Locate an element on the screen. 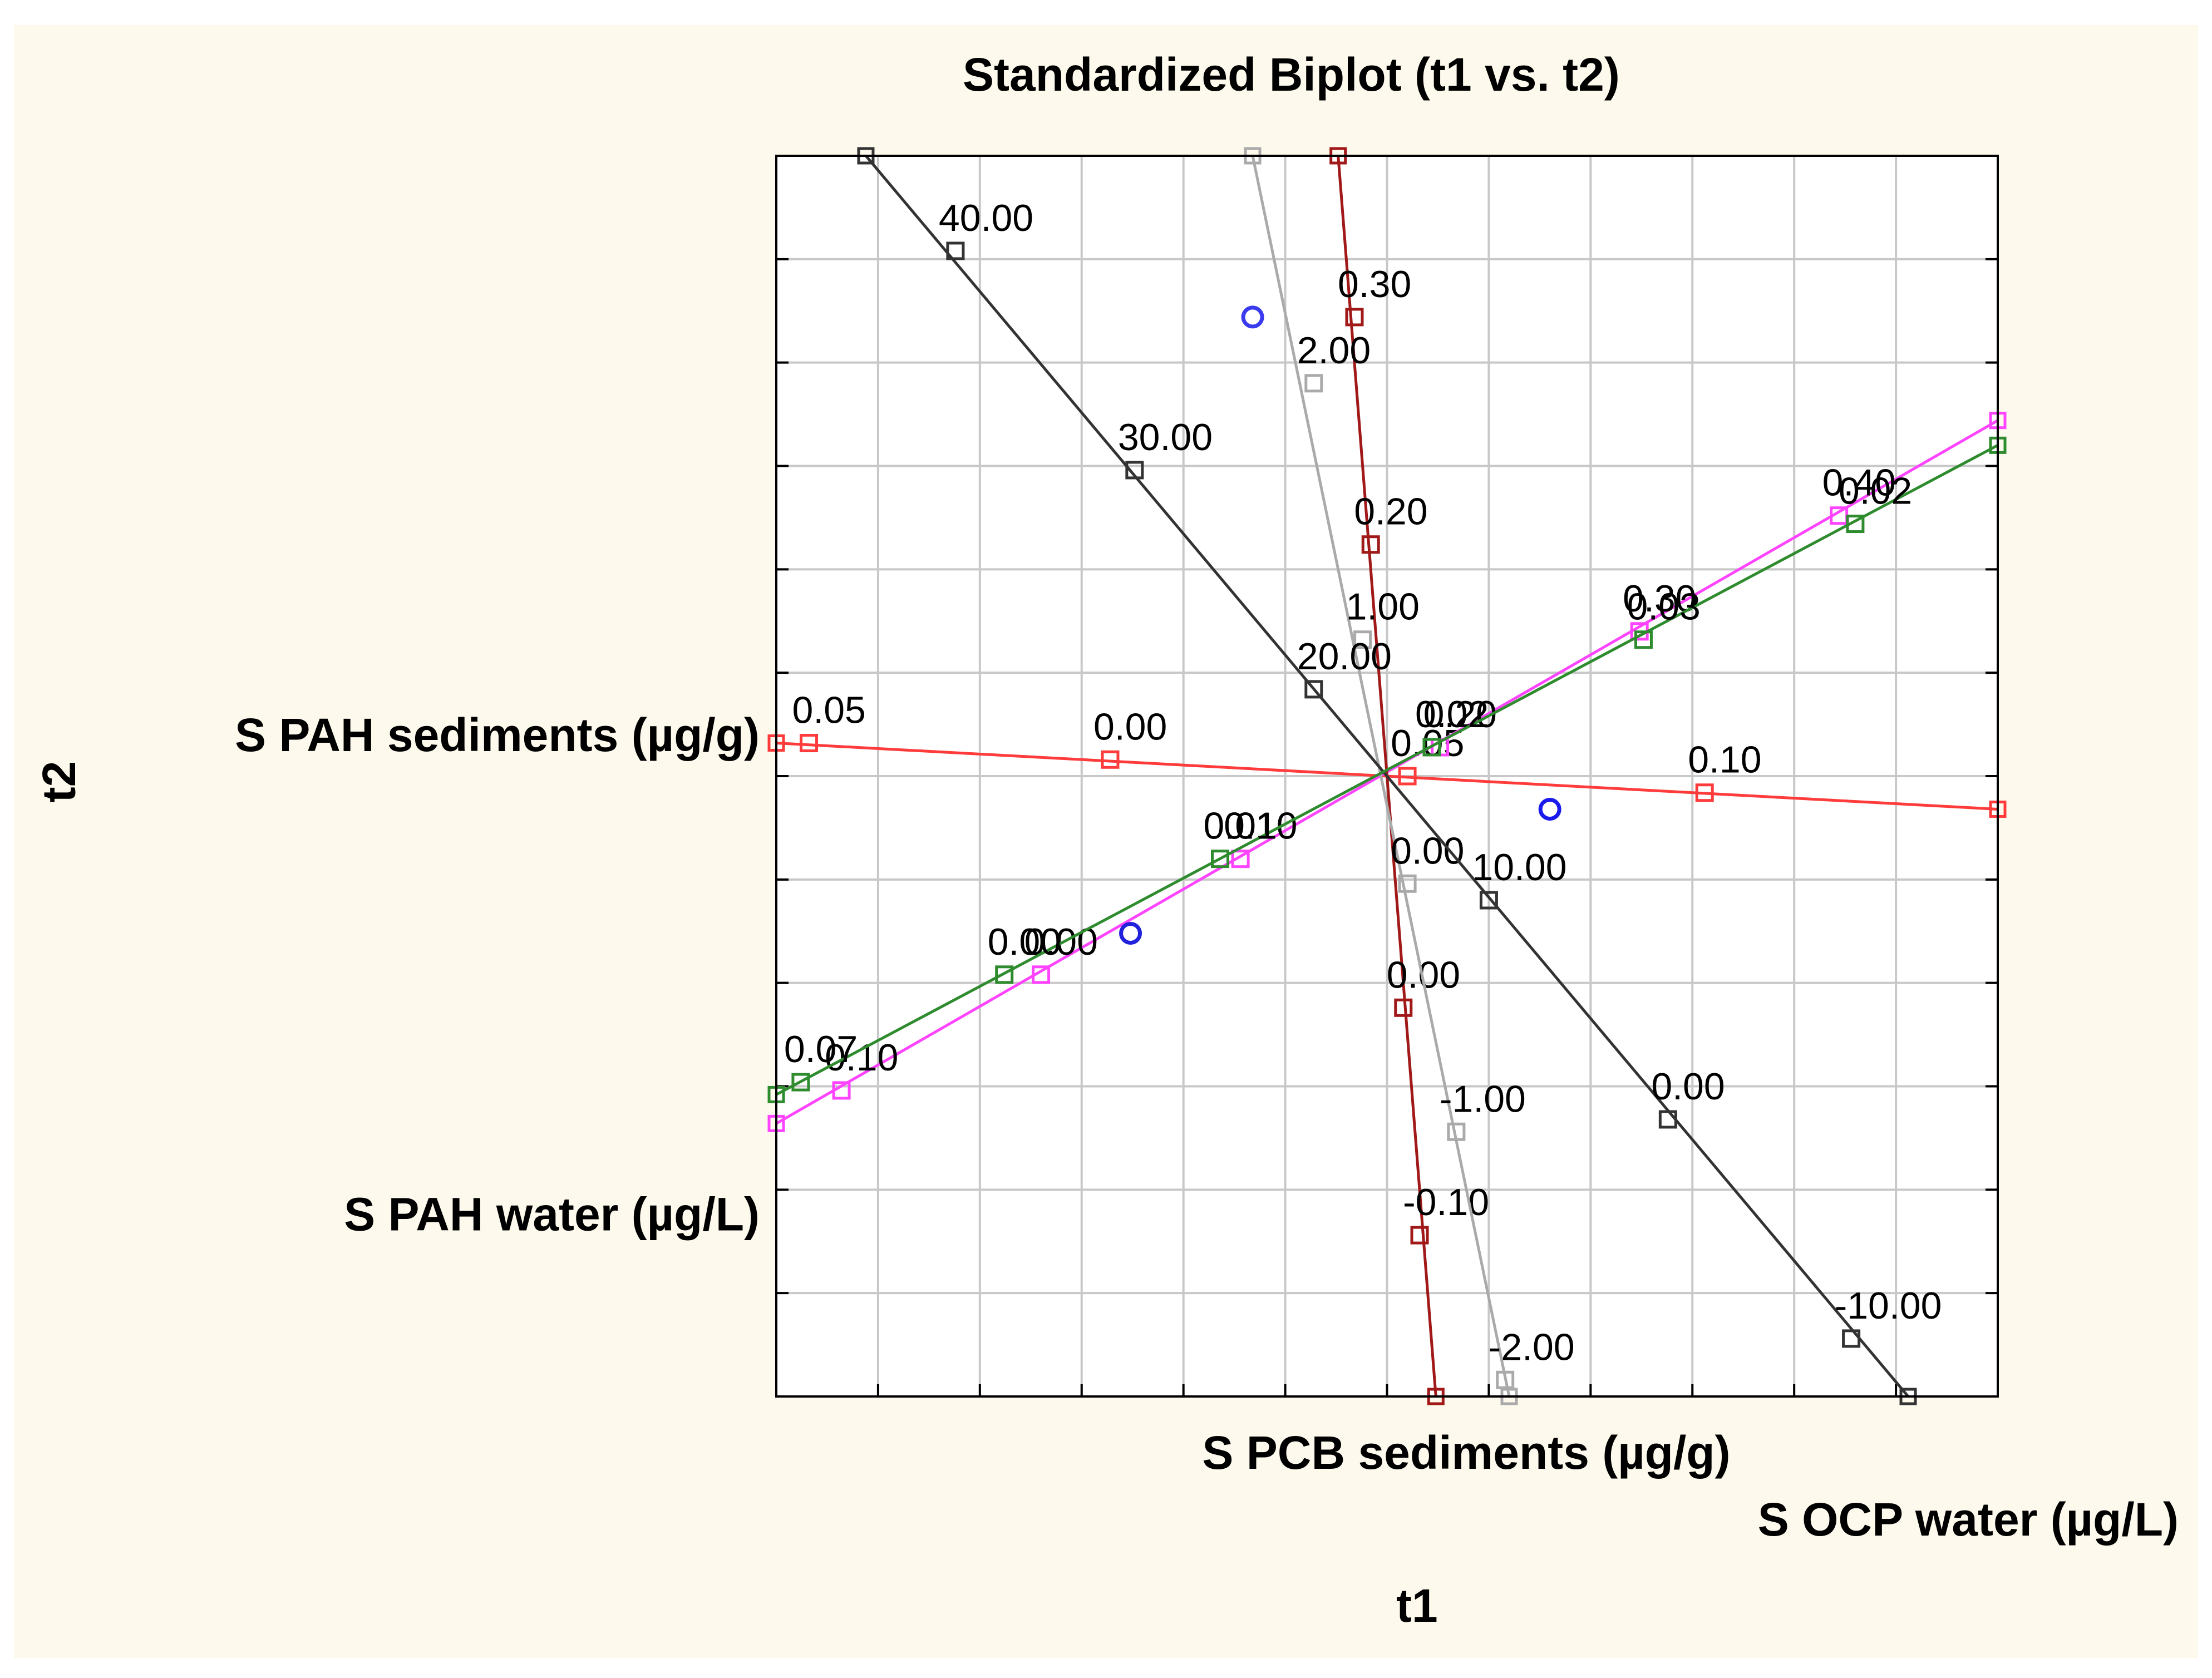 Image resolution: width=2212 pixels, height=1678 pixels. vector-tick-label: -10.00 is located at coordinates (1888, 1306).